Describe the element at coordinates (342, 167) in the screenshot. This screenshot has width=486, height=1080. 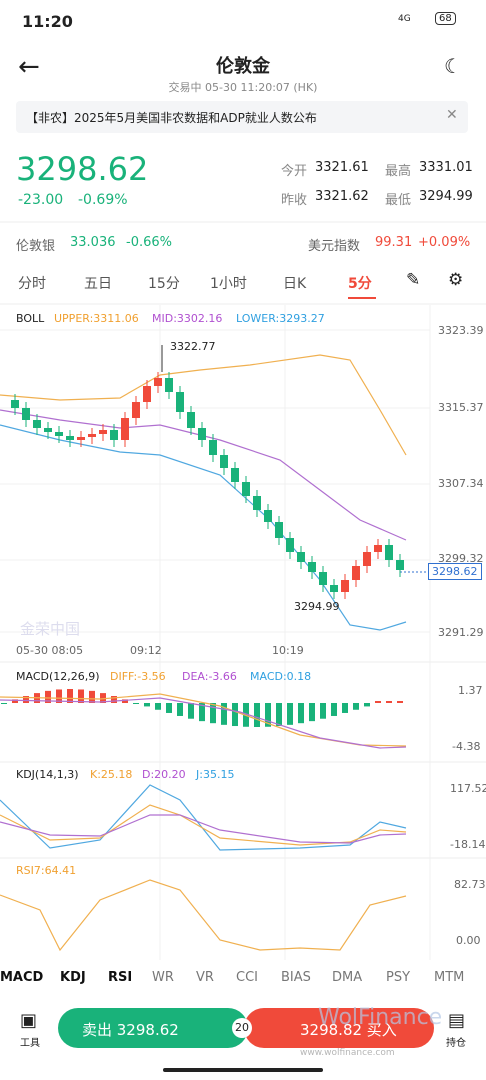
I see `stat-value: 3321.61` at that location.